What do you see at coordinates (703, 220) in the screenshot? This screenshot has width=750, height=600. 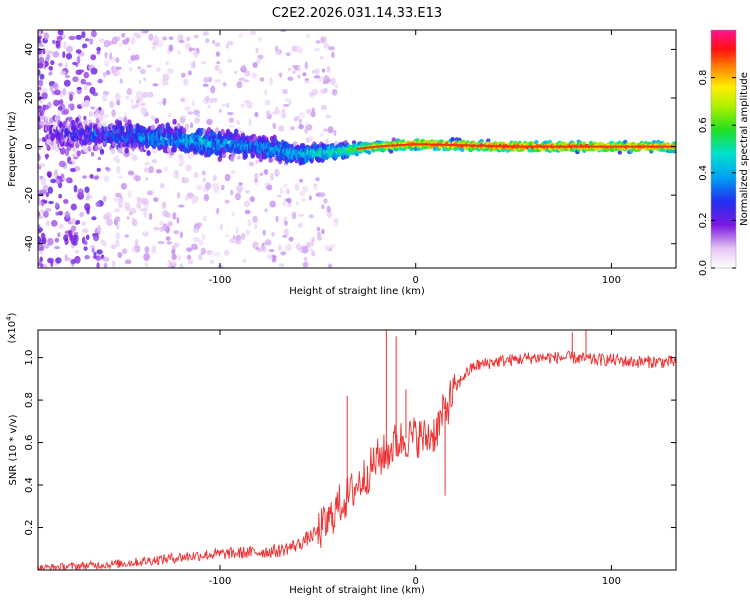 I see `colorbar-tick-label: 0.2` at bounding box center [703, 220].